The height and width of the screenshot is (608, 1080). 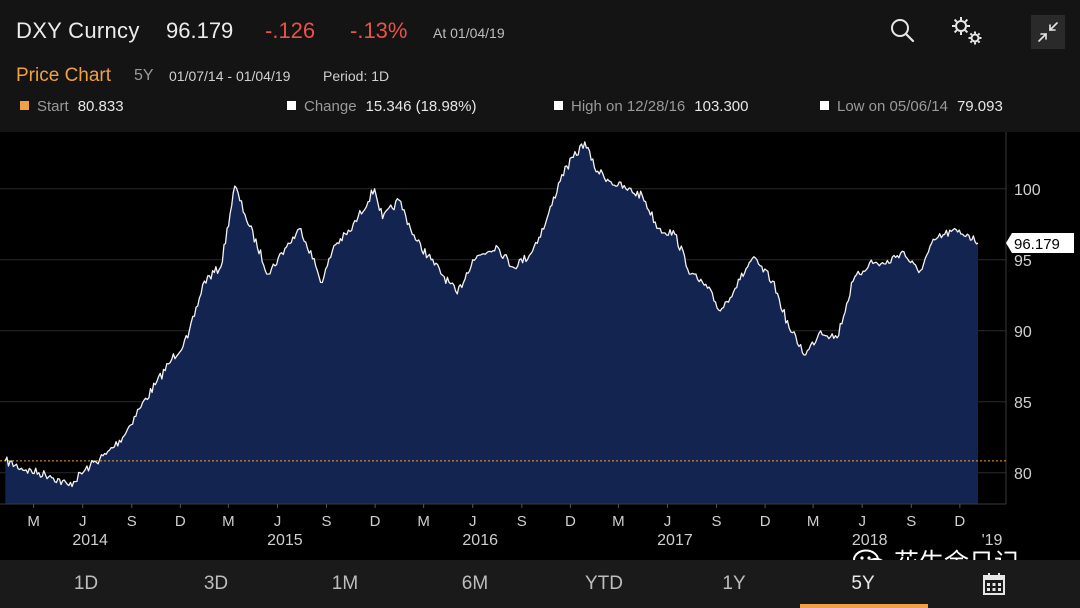 What do you see at coordinates (1023, 261) in the screenshot?
I see `y-tick-label: 95` at bounding box center [1023, 261].